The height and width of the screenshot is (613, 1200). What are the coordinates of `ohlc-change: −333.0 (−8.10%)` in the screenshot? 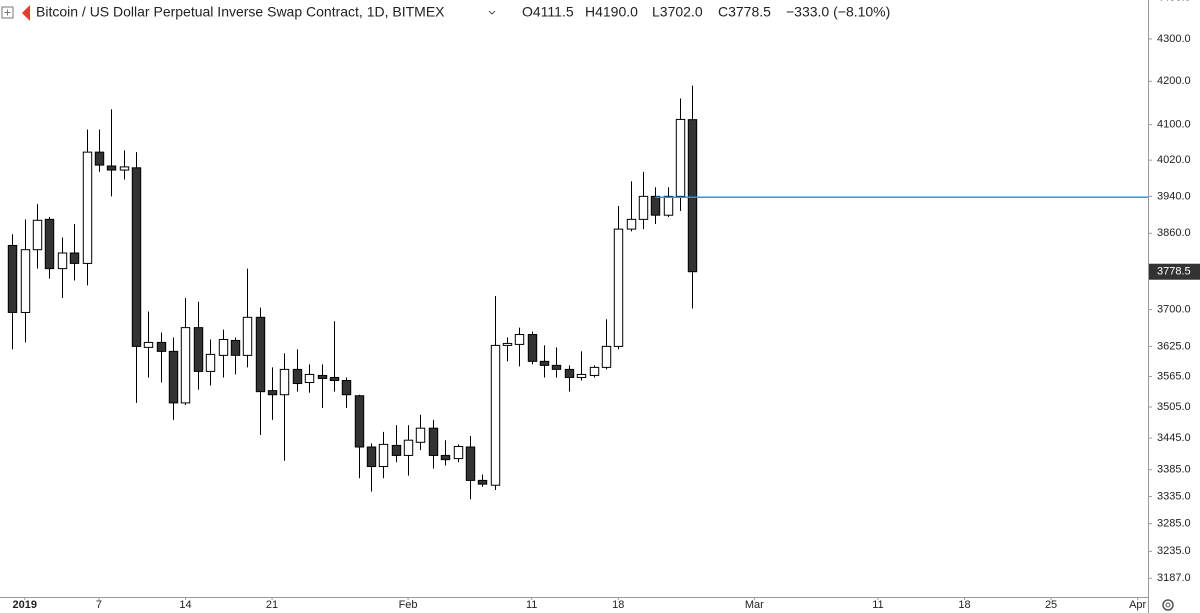 It's located at (838, 12).